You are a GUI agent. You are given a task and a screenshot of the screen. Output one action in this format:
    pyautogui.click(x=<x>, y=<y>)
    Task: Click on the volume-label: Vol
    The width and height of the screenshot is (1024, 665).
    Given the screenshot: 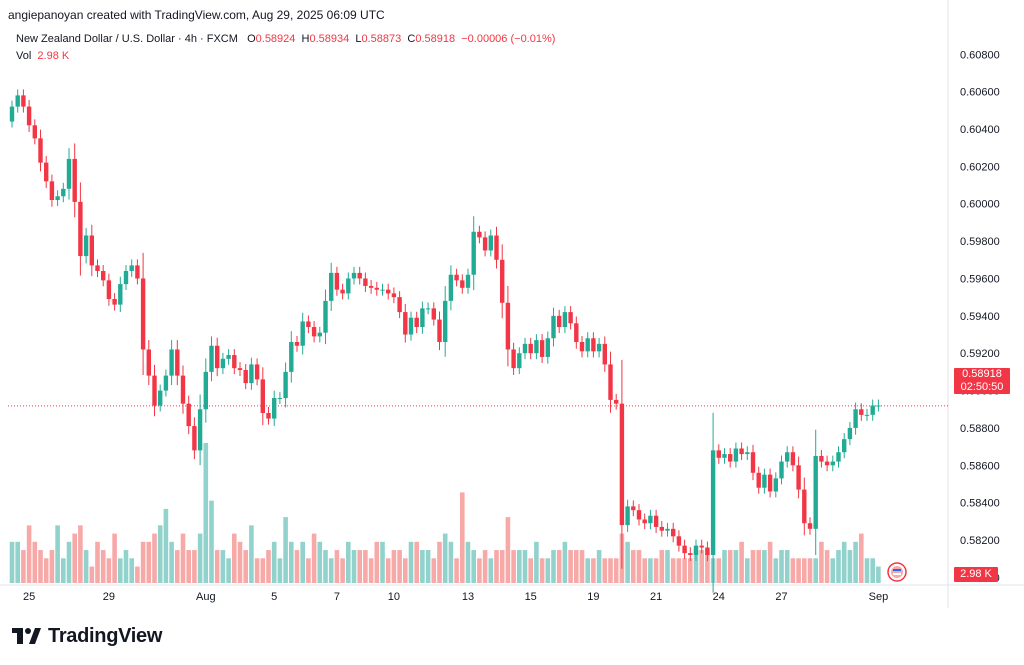 What is the action you would take?
    pyautogui.click(x=24, y=56)
    